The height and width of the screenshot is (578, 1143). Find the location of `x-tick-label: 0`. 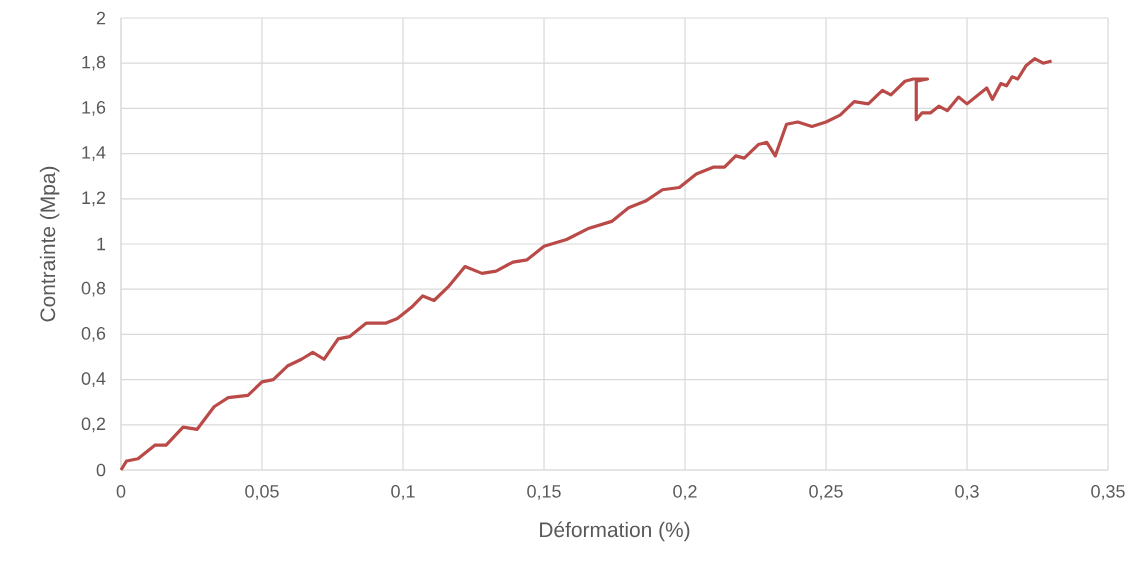

x-tick-label: 0 is located at coordinates (121, 491).